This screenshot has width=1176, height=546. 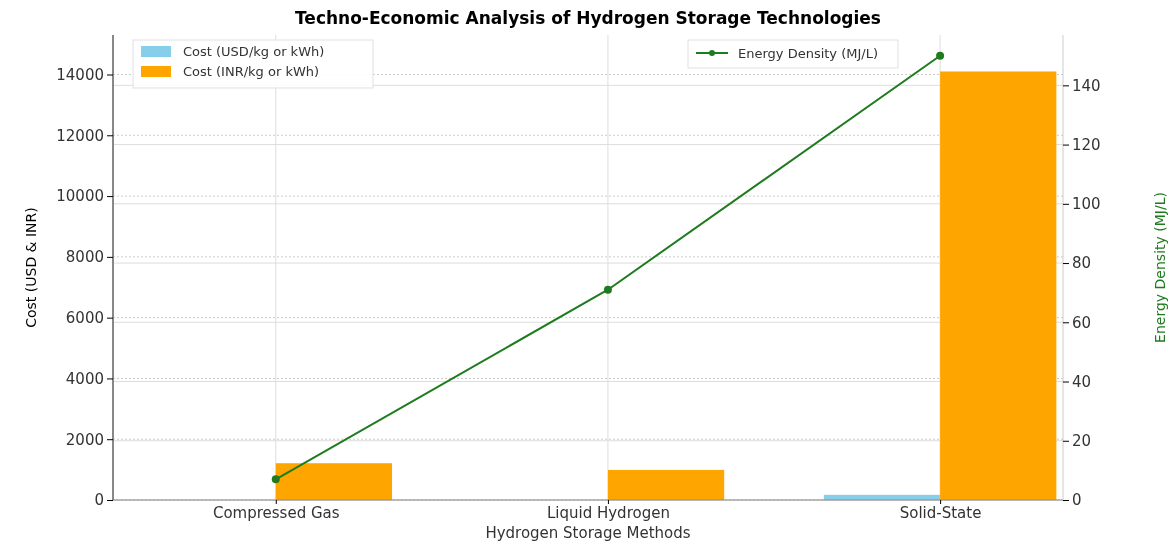 What do you see at coordinates (1082, 322) in the screenshot?
I see `y2-tick-label: 60` at bounding box center [1082, 322].